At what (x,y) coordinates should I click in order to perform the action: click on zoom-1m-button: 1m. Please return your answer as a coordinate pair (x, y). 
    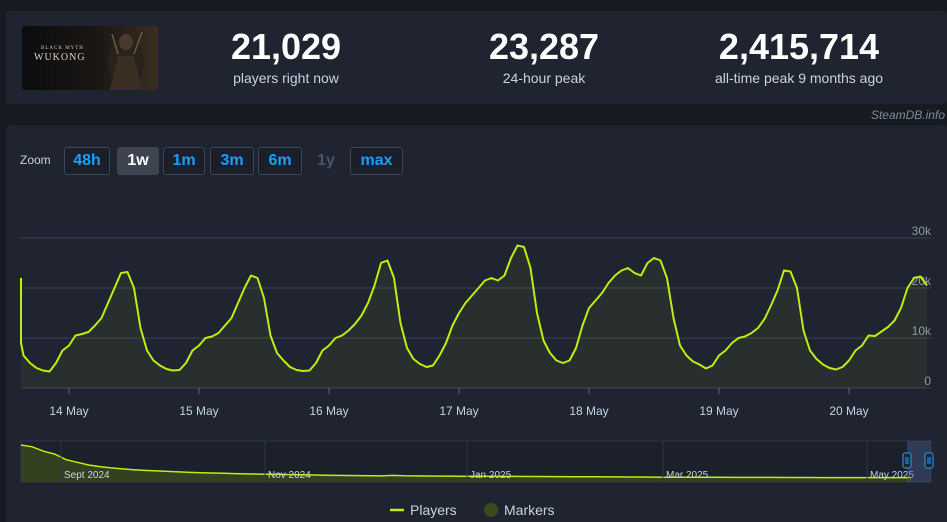
    Looking at the image, I should click on (184, 161).